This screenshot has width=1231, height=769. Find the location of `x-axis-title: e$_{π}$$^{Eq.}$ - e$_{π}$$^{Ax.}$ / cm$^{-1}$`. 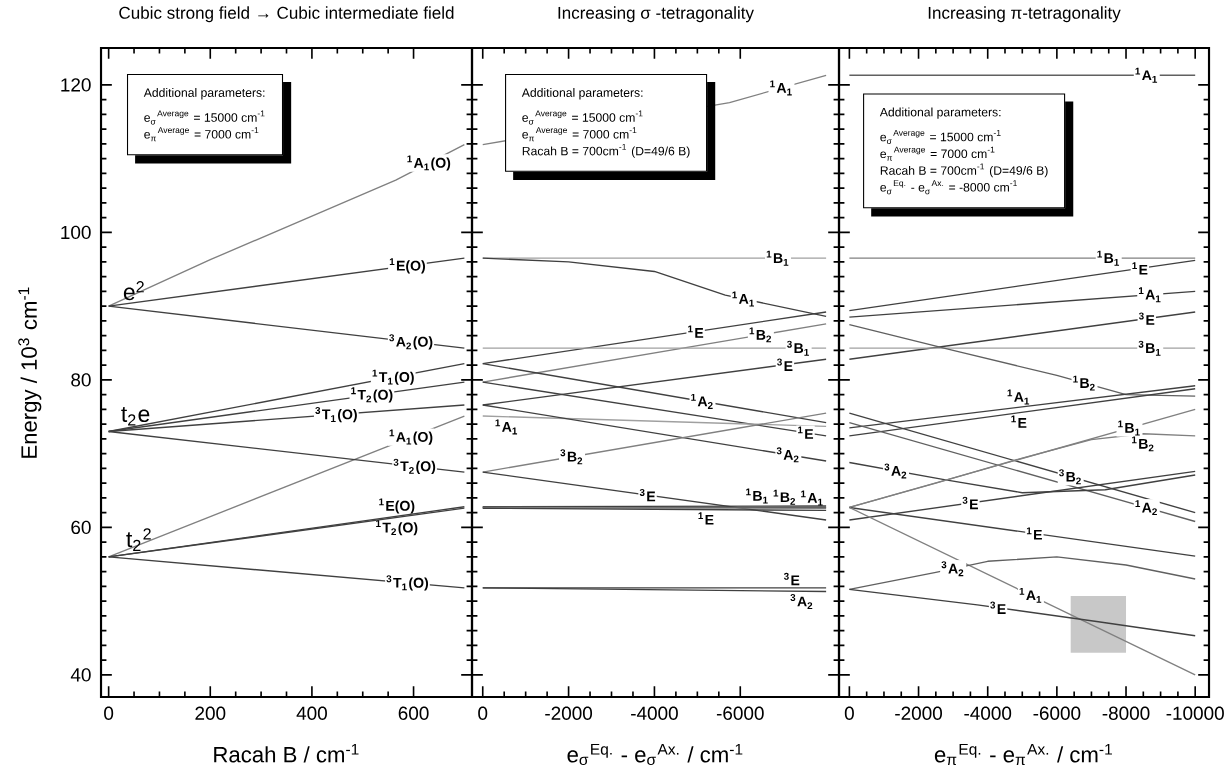

x-axis-title: e$_{π}$$^{Eq.}$ - e$_{π}$$^{Ax.}$ / cm$^{-1}$ is located at coordinates (1023, 754).